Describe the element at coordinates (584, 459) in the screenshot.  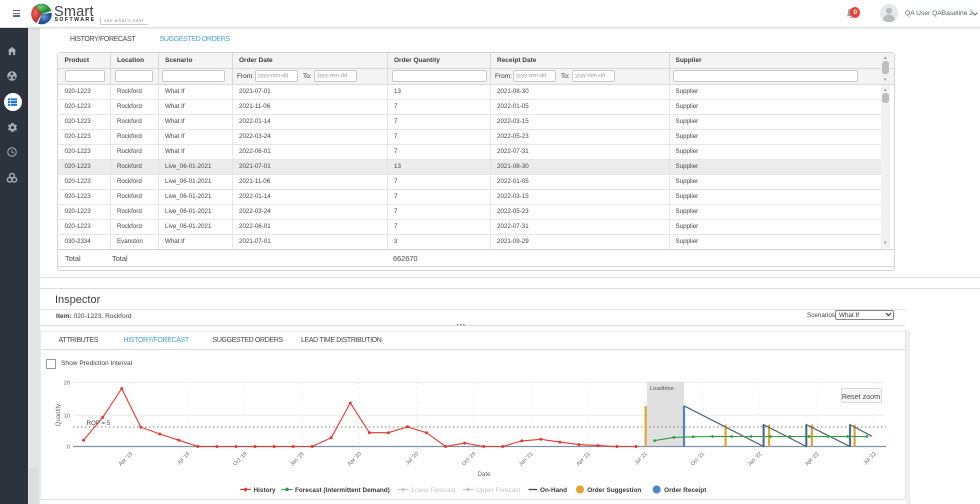
I see `svg-text: Apr '21` at that location.